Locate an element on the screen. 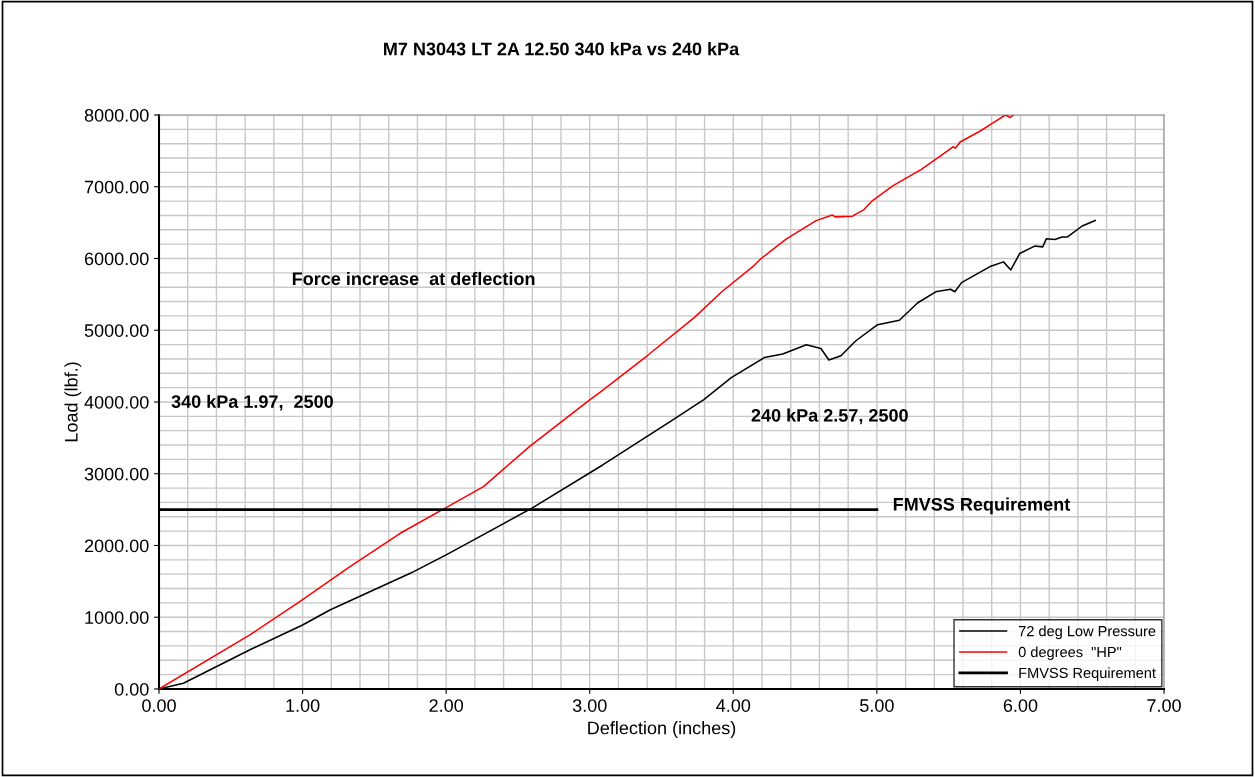  x-tick-label: 3.00 is located at coordinates (589, 705).